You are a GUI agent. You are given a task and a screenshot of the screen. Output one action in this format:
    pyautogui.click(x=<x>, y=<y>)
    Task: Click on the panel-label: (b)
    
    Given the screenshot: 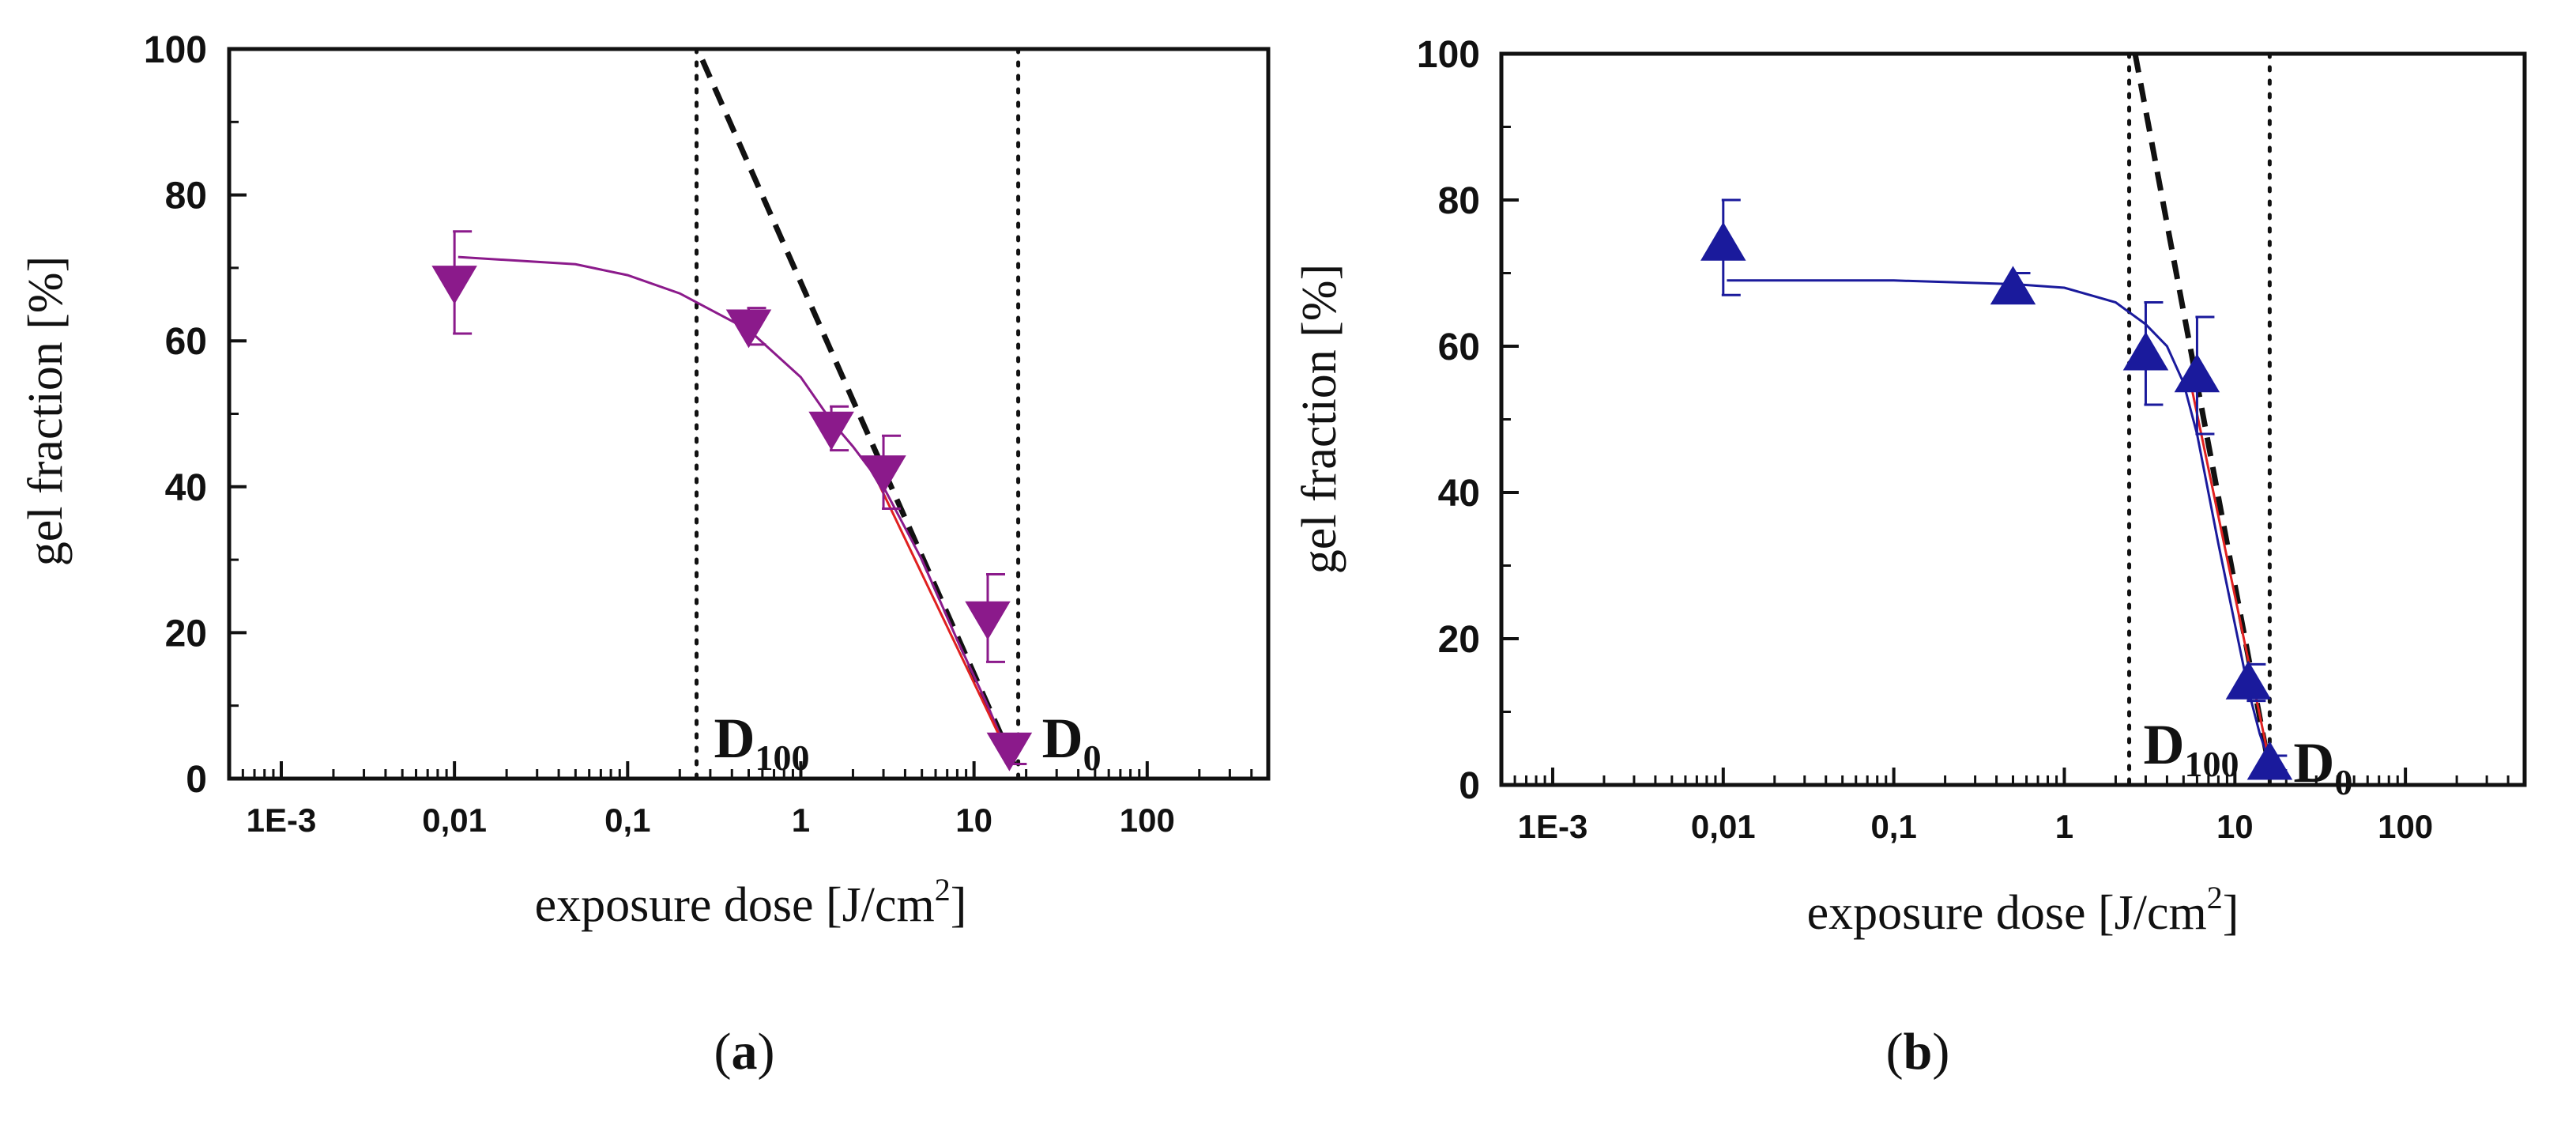 What is the action you would take?
    pyautogui.click(x=1918, y=1052)
    